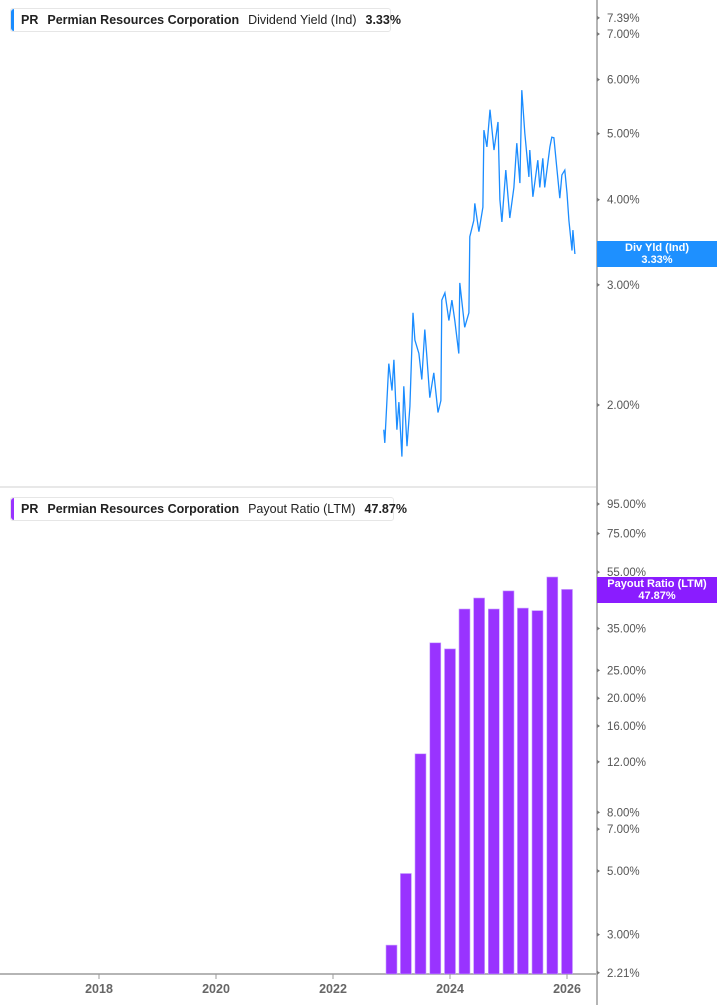 The width and height of the screenshot is (717, 1005). Describe the element at coordinates (479, 273) in the screenshot. I see `dividend-yield-line` at that location.